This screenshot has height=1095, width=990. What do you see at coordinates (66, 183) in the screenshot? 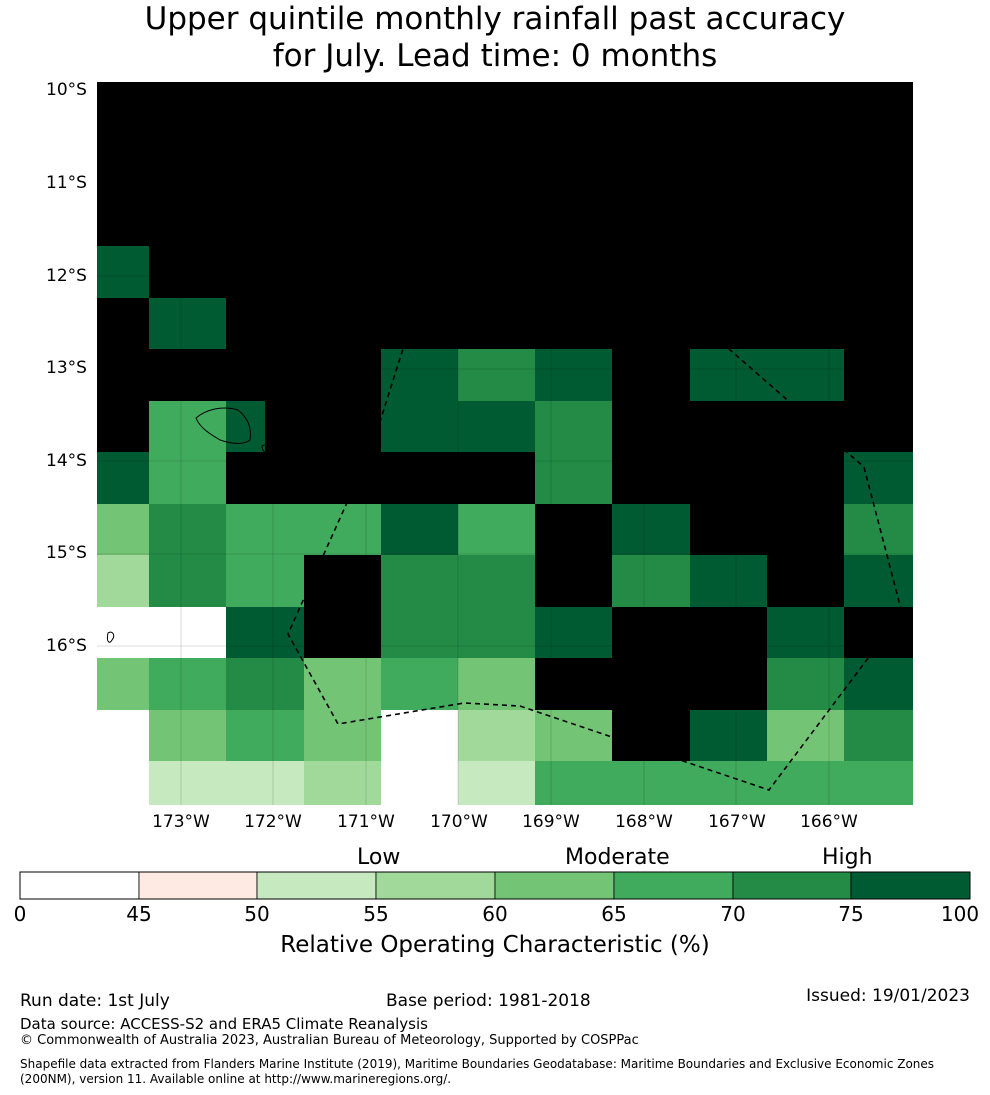
I see `lat-label-11s: 11°S` at bounding box center [66, 183].